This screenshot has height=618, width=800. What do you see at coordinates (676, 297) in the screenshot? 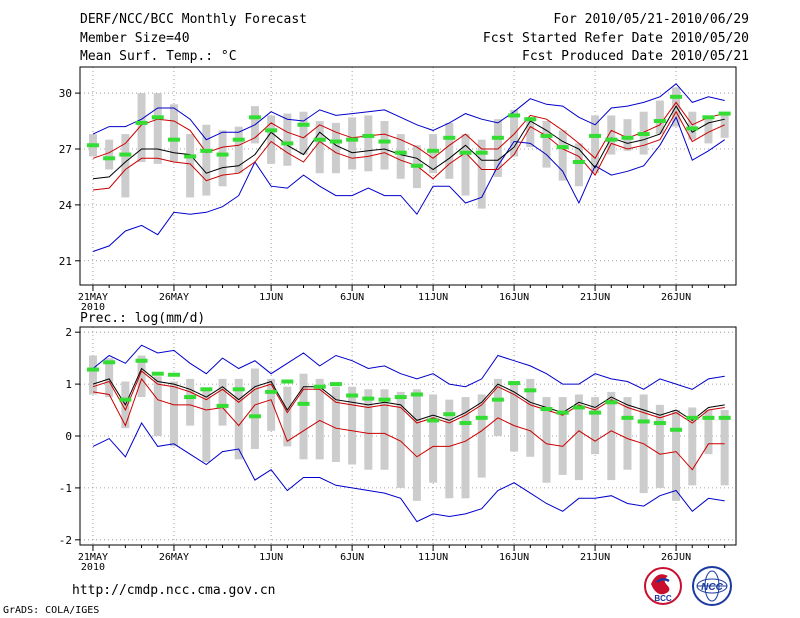
I see `chart1-xtick-label-7: 26JUN` at bounding box center [676, 297].